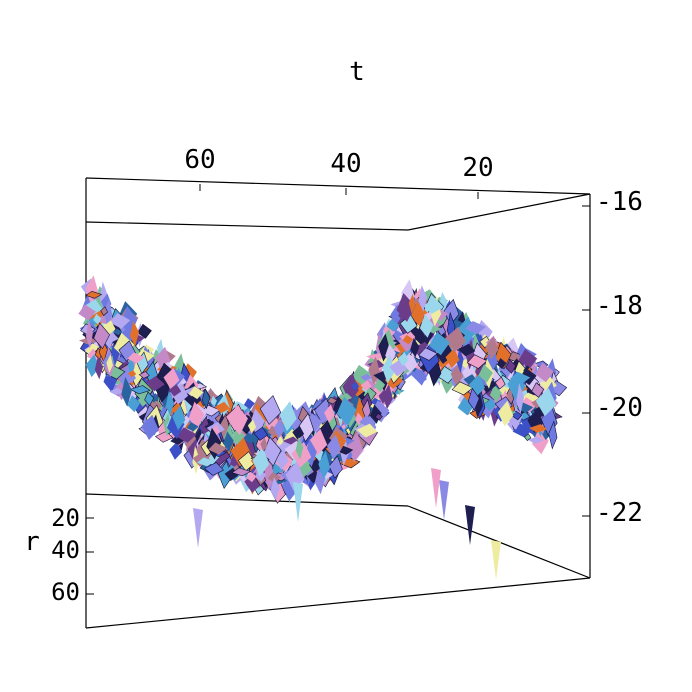  I want to click on r-tick-label: 20, so click(65, 518).